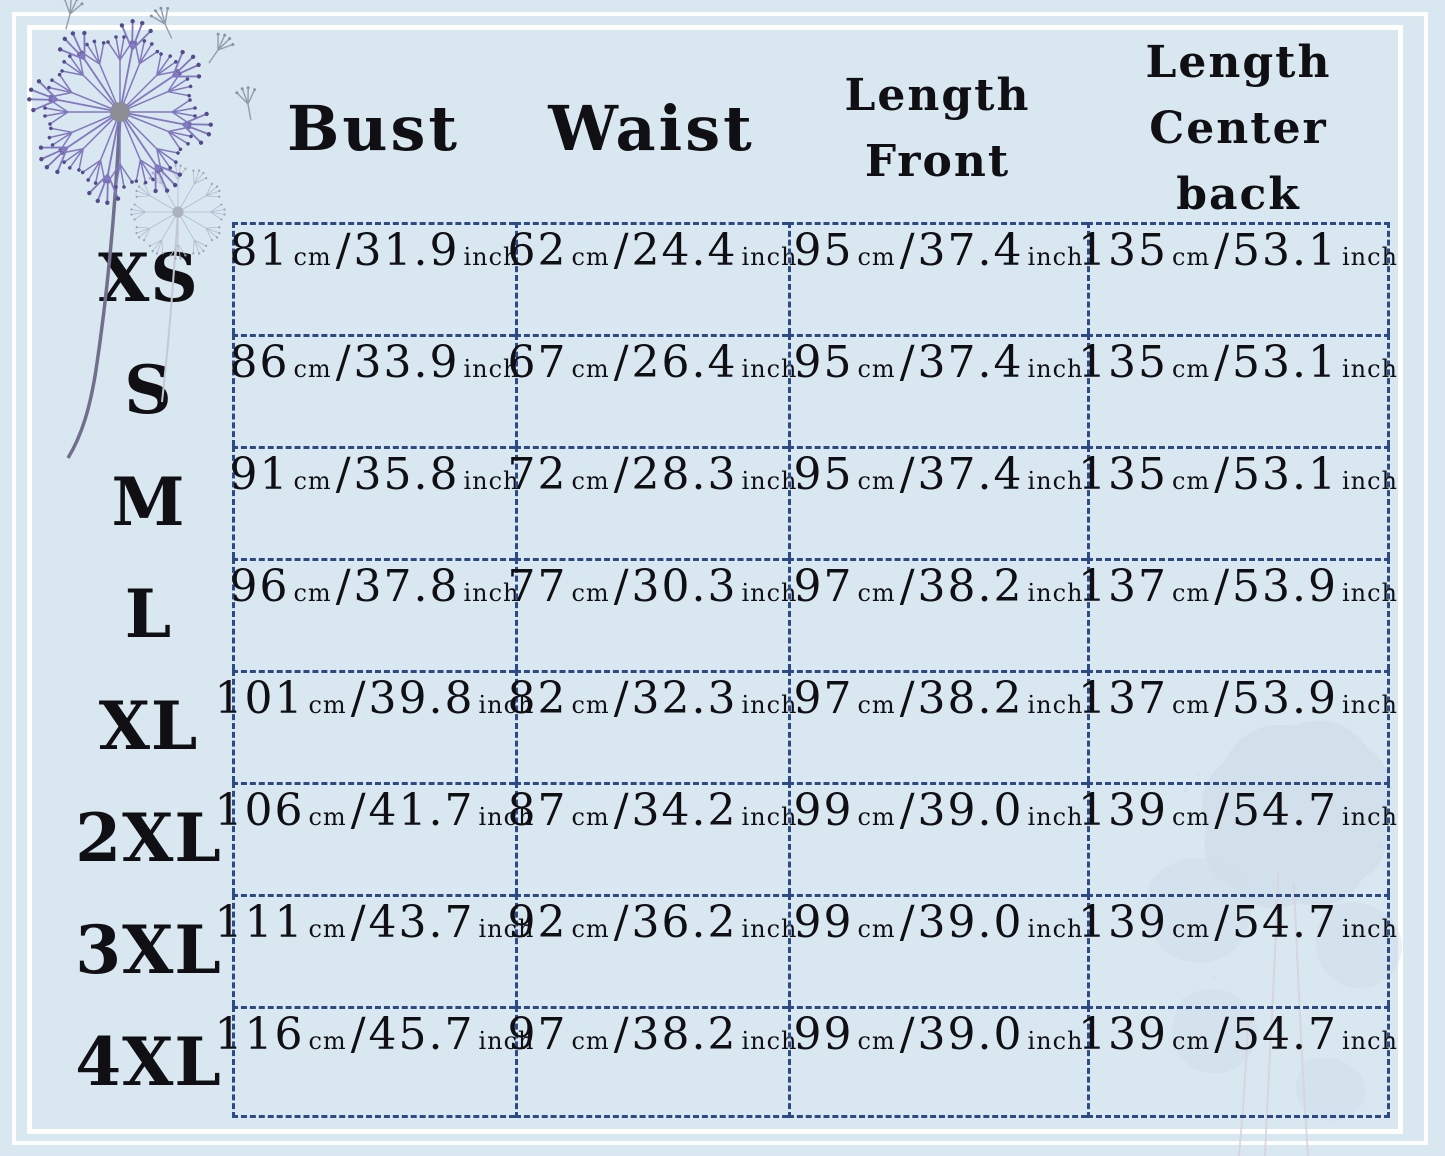 The image size is (1445, 1156). I want to click on cell-l-length-front: 97 cm/38.2 inch, so click(937, 614).